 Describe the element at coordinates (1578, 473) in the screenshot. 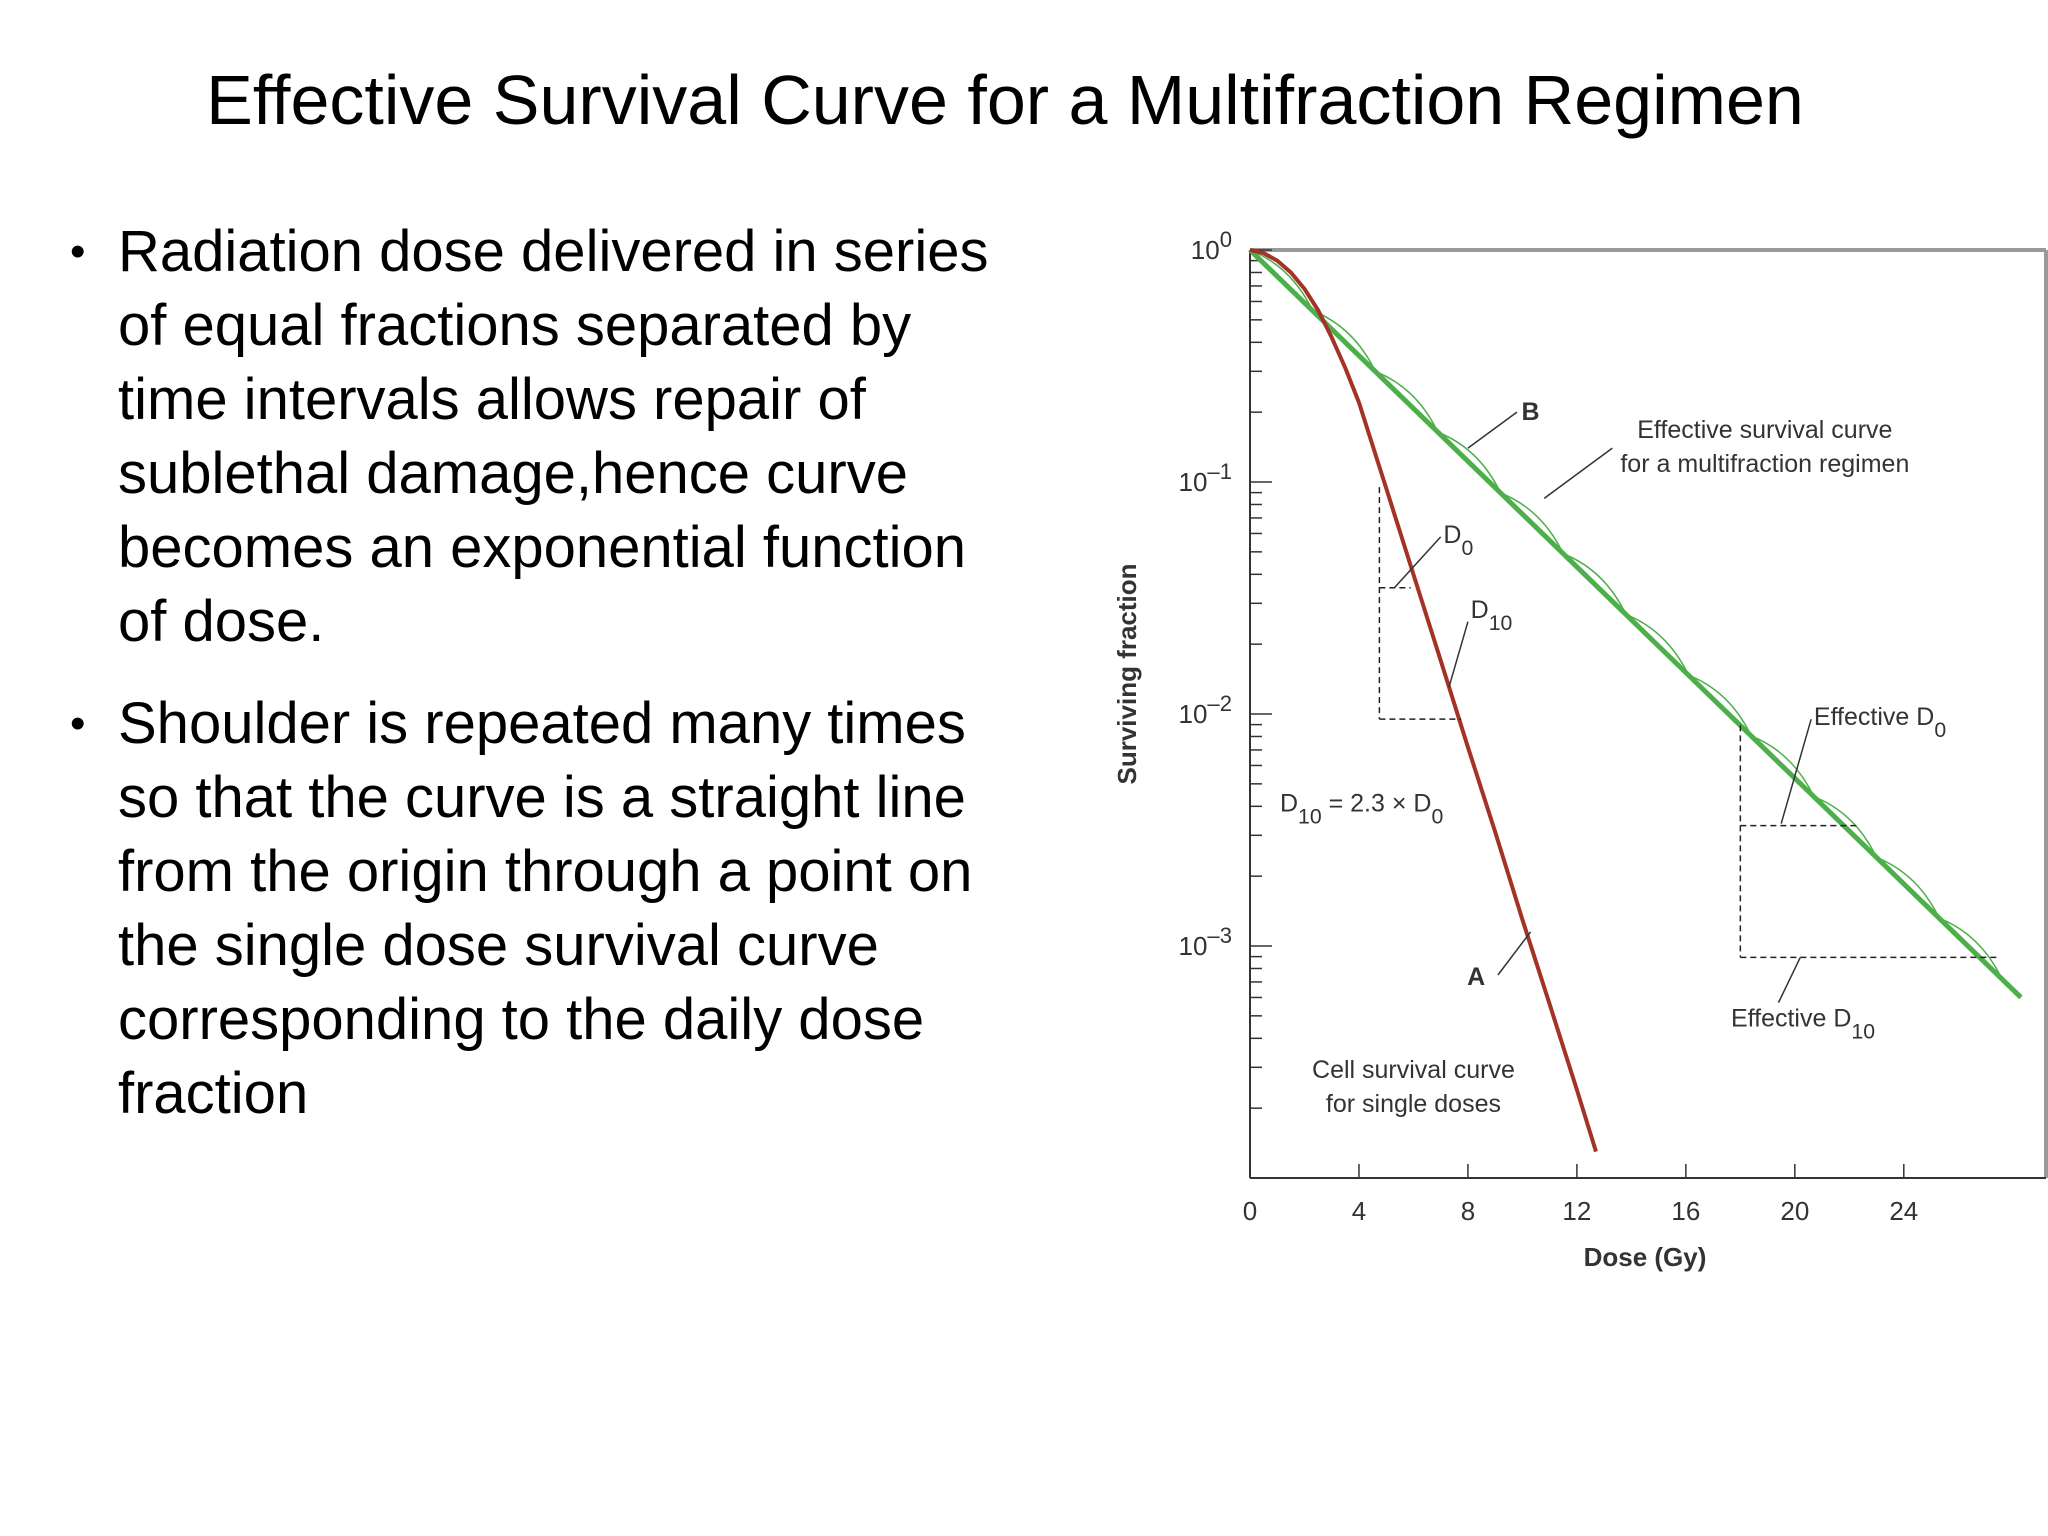

I see `effective-curve-leader` at that location.